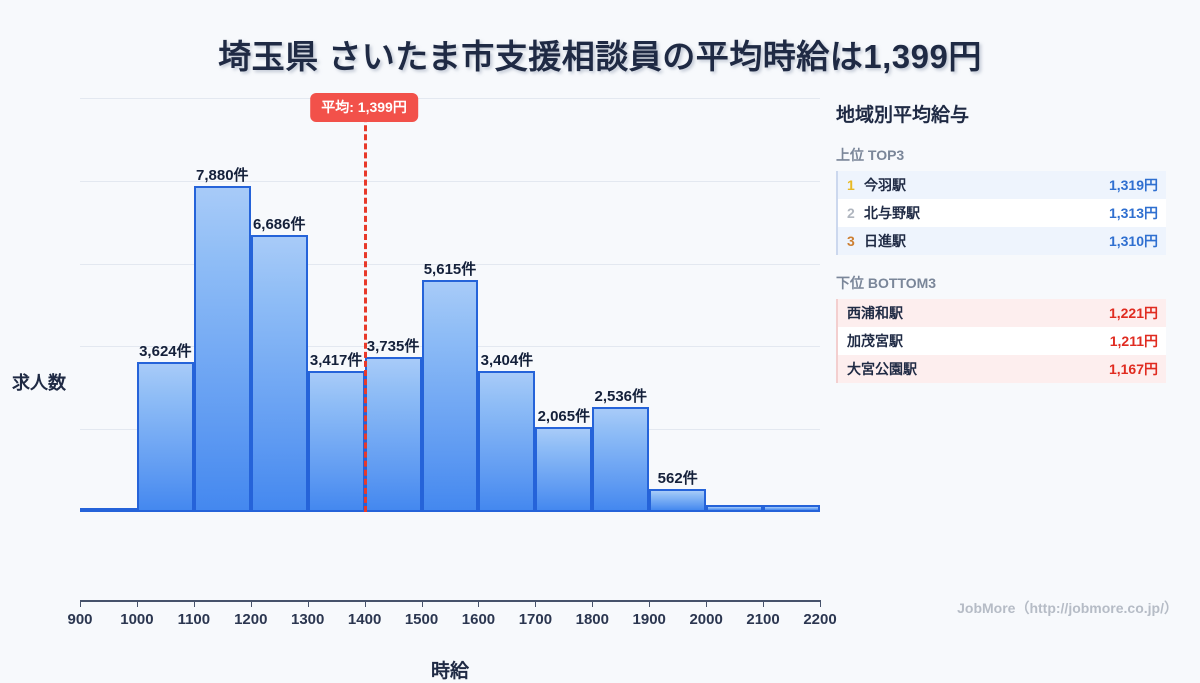  I want to click on average-badge: 平均: 1,399円, so click(364, 107).